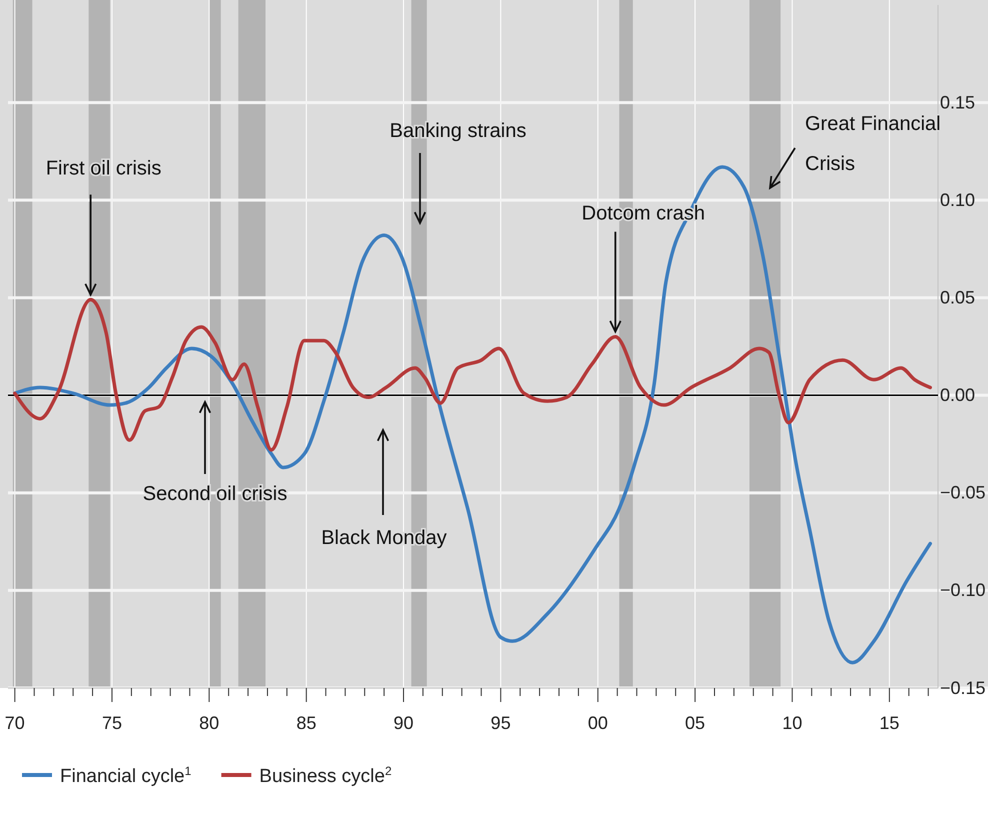 The width and height of the screenshot is (988, 824). What do you see at coordinates (958, 297) in the screenshot?
I see `y-tick-label: 0.05` at bounding box center [958, 297].